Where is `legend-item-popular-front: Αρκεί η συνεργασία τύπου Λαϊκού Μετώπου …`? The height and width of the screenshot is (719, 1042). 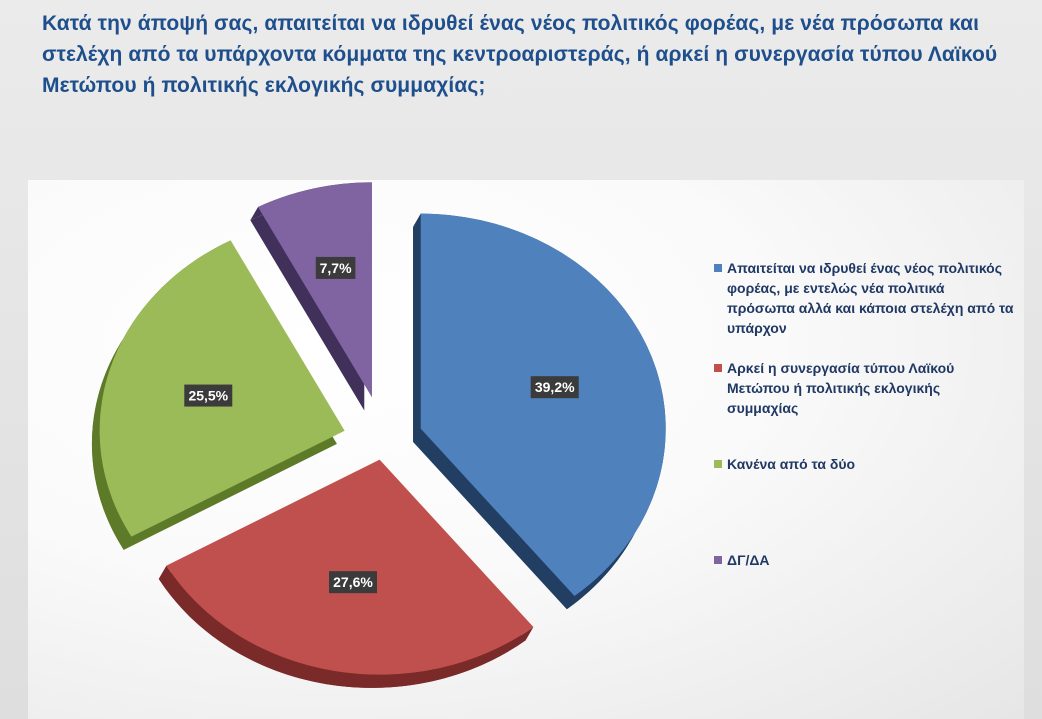
legend-item-popular-front: Αρκεί η συνεργασία τύπου Λαϊκού Μετώπου … is located at coordinates (864, 388).